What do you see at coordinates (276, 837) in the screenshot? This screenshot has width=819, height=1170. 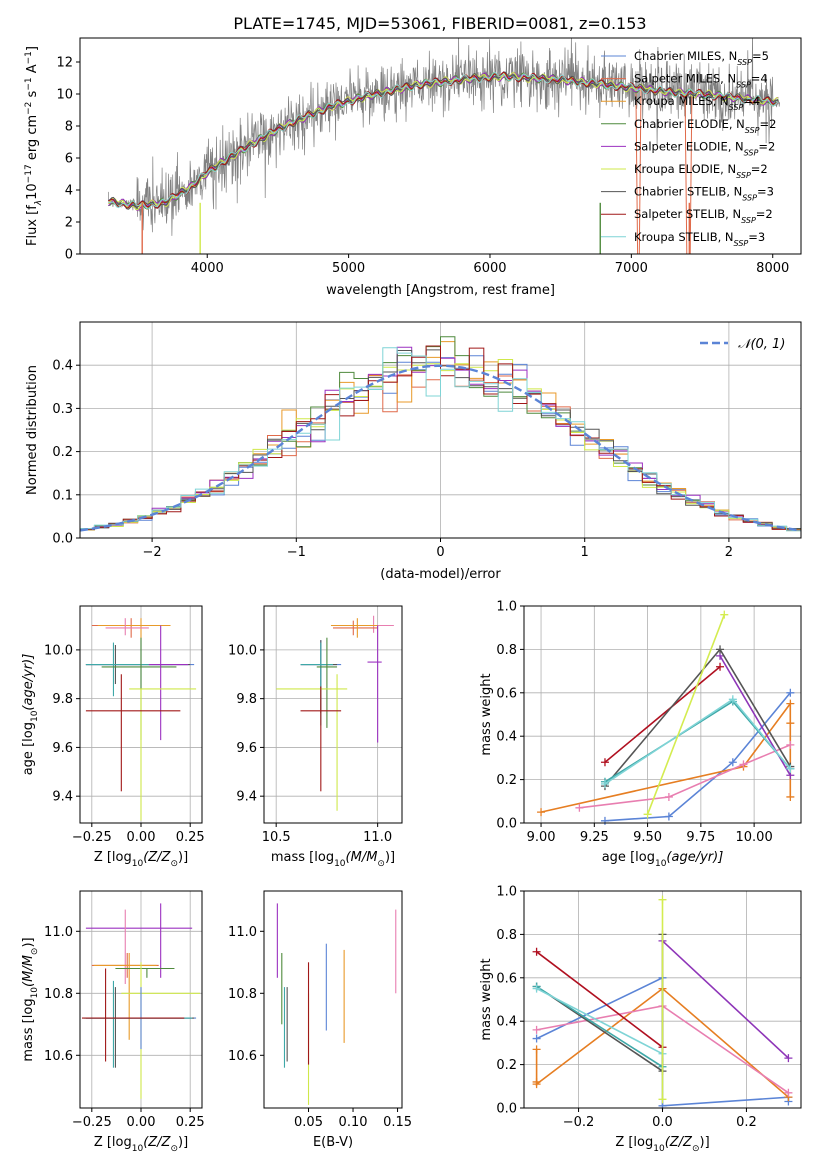 I see `x-tick-label: 10.5` at bounding box center [276, 837].